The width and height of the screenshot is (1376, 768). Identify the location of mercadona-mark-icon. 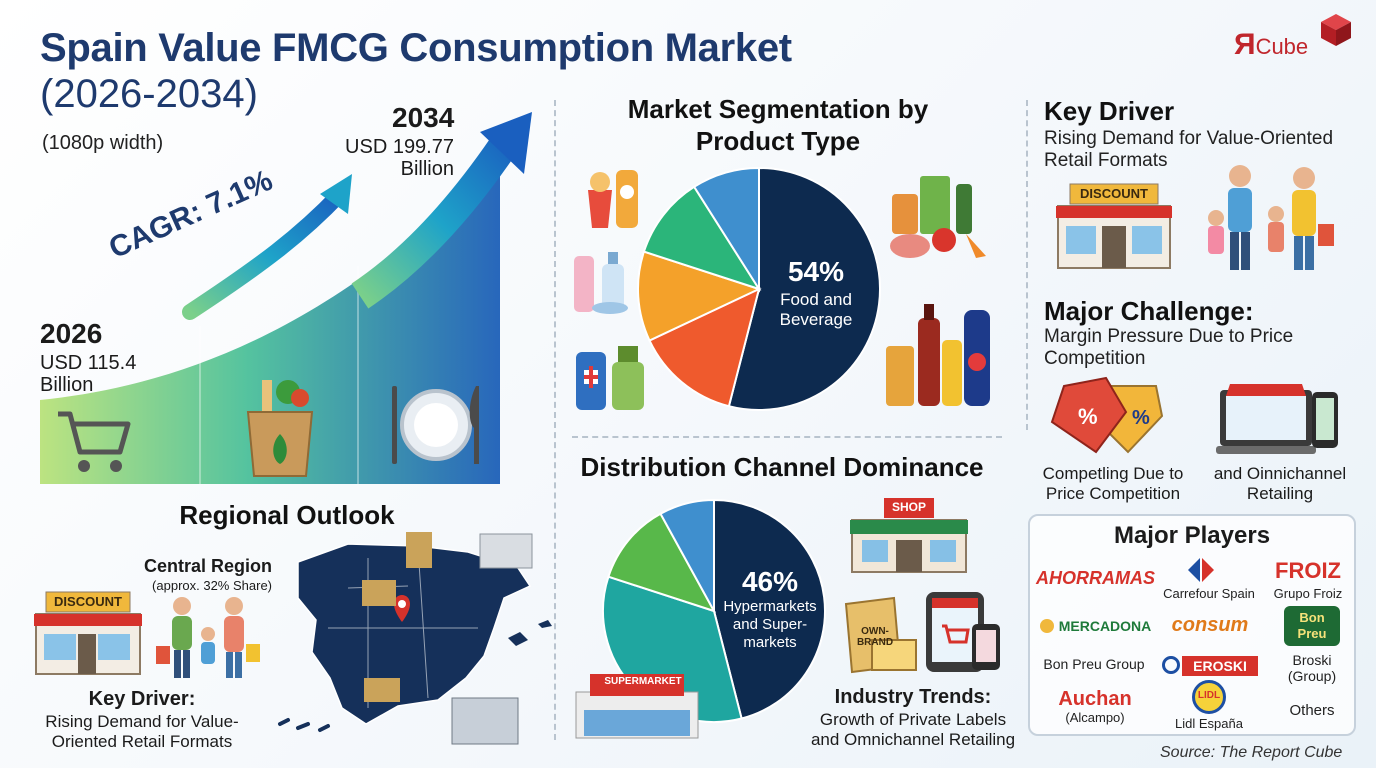
(1047, 626).